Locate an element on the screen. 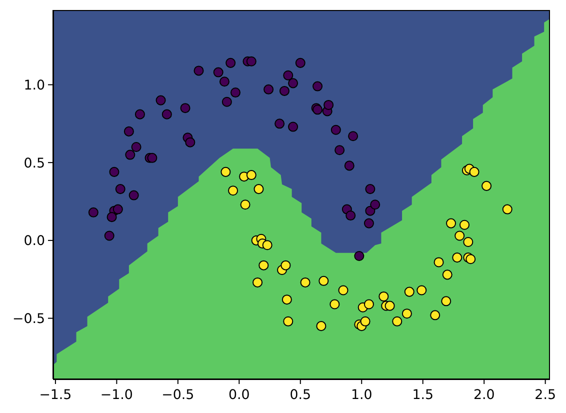  x-tick-label: 0.5 is located at coordinates (301, 396).